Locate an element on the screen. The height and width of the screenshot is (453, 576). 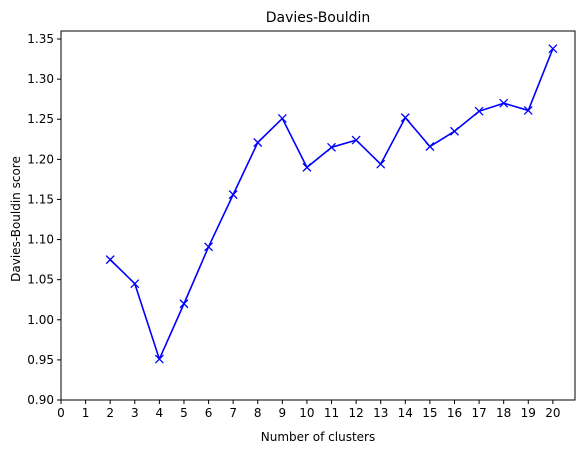
x-tick-label: 2 is located at coordinates (110, 413).